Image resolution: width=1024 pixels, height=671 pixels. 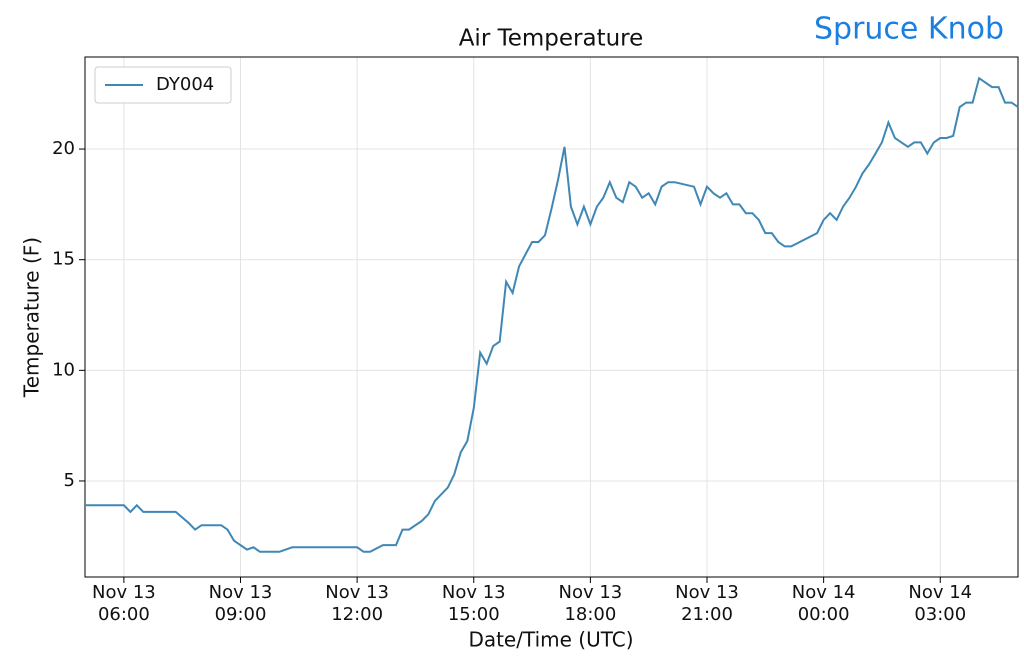 I want to click on y-tick-label: 5, so click(x=69, y=480).